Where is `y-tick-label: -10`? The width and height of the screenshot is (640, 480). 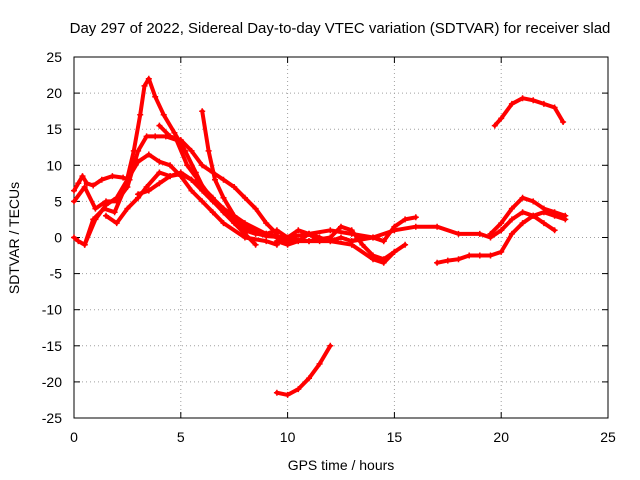 y-tick-label: -10 is located at coordinates (52, 310).